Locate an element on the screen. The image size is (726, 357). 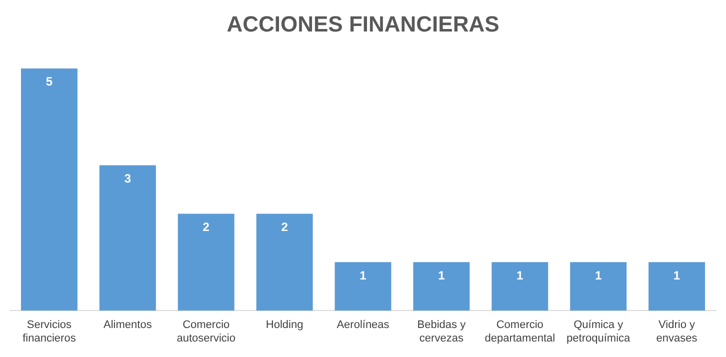
data-label: 5 is located at coordinates (49, 81).